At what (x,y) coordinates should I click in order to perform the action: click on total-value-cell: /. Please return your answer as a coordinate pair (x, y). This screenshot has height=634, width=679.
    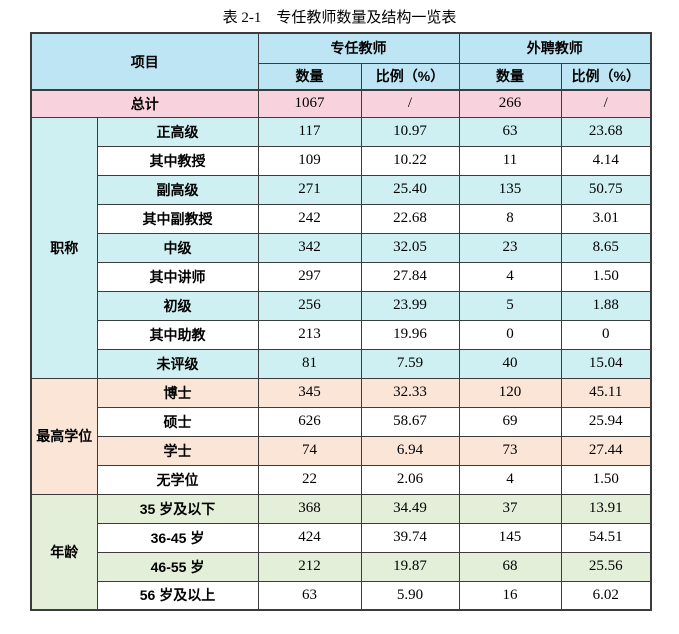
    Looking at the image, I should click on (410, 103).